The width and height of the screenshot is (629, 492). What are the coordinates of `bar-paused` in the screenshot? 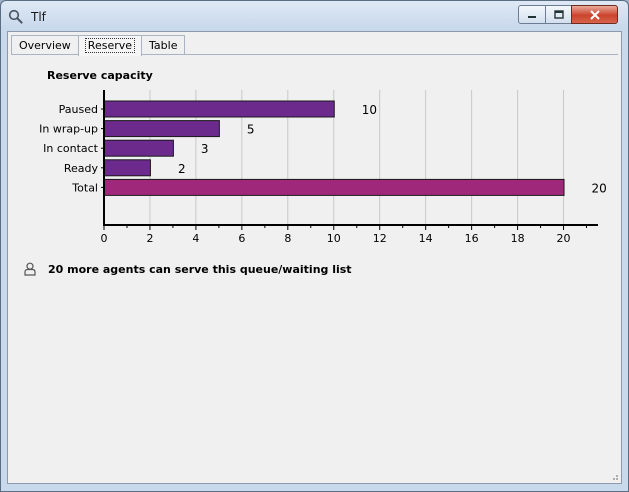 It's located at (219, 109).